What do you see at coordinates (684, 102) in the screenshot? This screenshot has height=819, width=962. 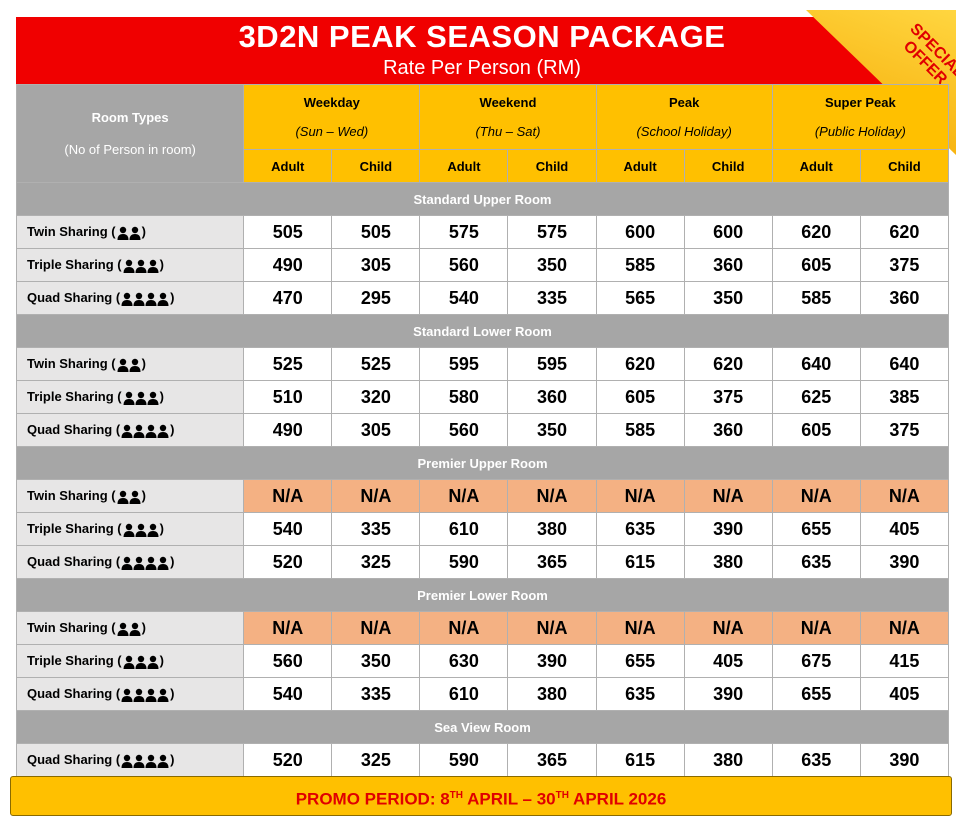 I see `period-name: Peak` at bounding box center [684, 102].